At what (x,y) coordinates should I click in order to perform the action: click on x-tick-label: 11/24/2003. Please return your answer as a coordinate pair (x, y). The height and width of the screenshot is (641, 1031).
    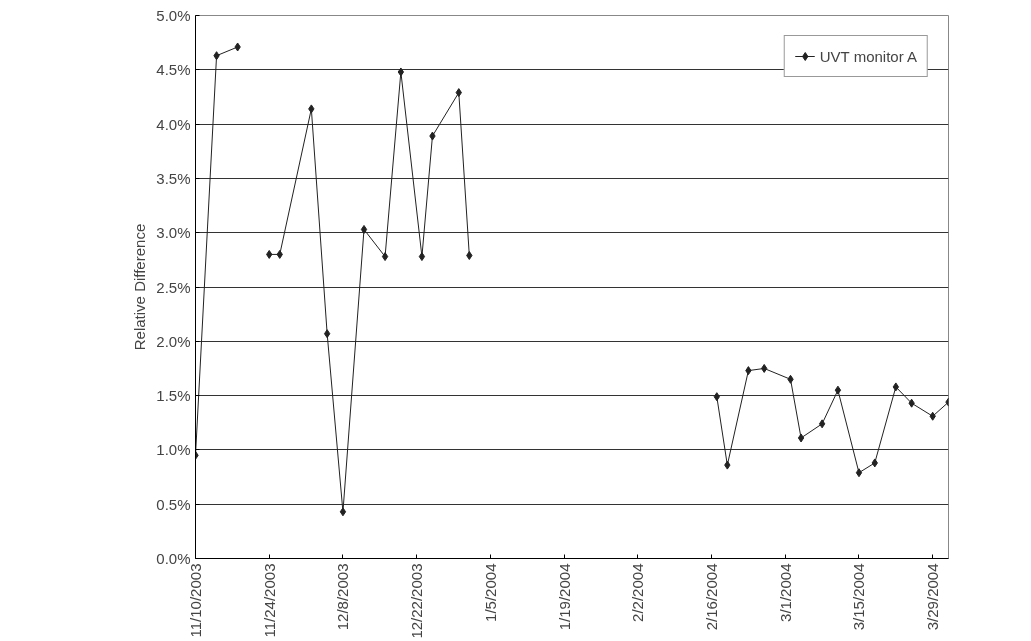
    Looking at the image, I should click on (269, 600).